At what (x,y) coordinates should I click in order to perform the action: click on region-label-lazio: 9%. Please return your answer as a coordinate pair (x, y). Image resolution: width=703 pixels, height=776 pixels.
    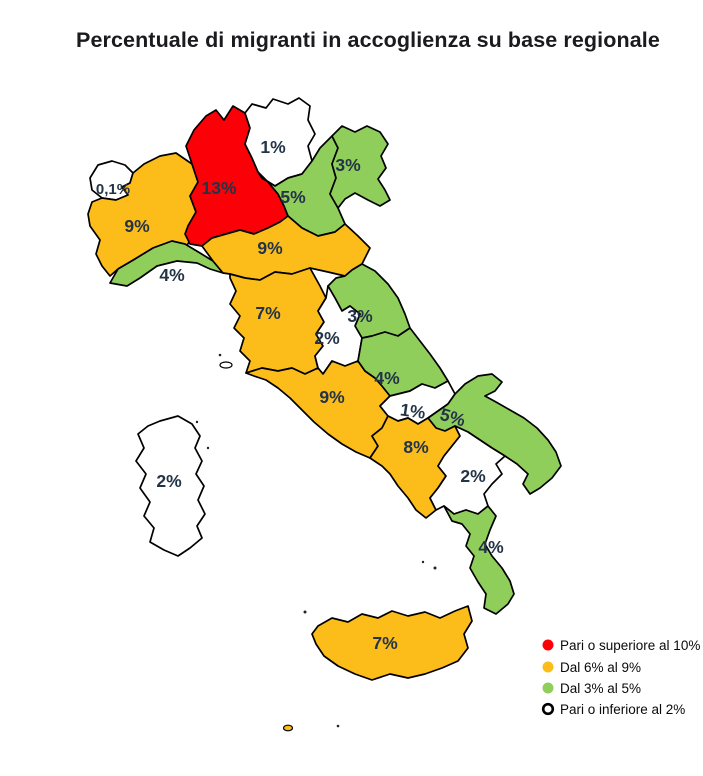
    Looking at the image, I should click on (332, 397).